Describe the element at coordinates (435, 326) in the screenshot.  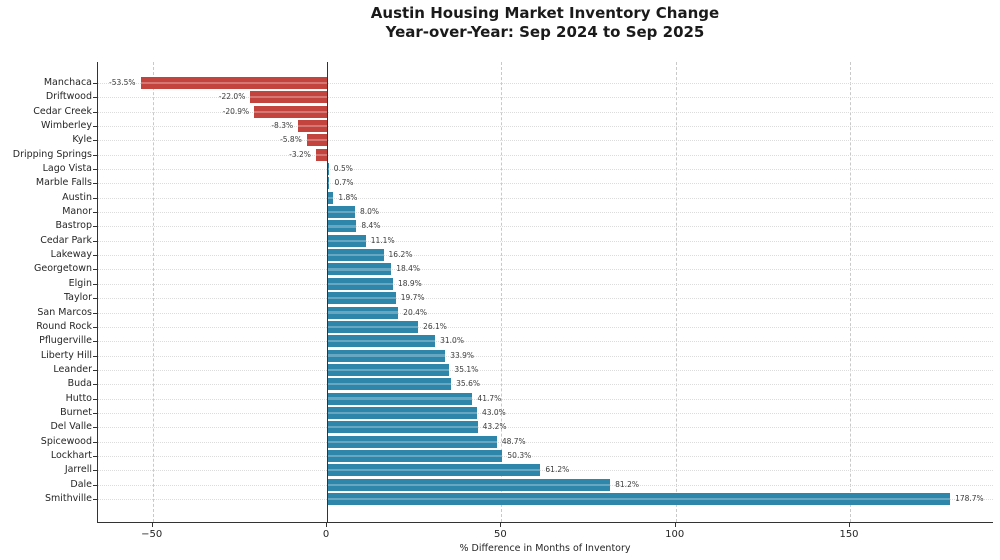
I see `value-label-round-rock: 26.1%` at that location.